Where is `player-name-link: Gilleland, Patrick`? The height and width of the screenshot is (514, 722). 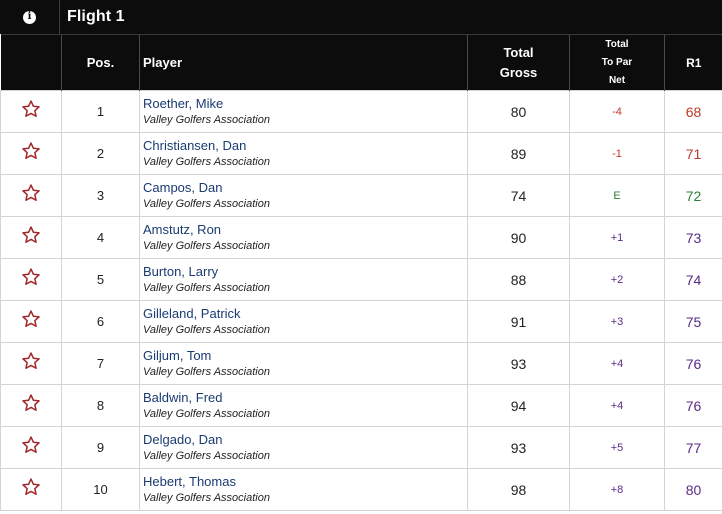
player-name-link: Gilleland, Patrick is located at coordinates (192, 313).